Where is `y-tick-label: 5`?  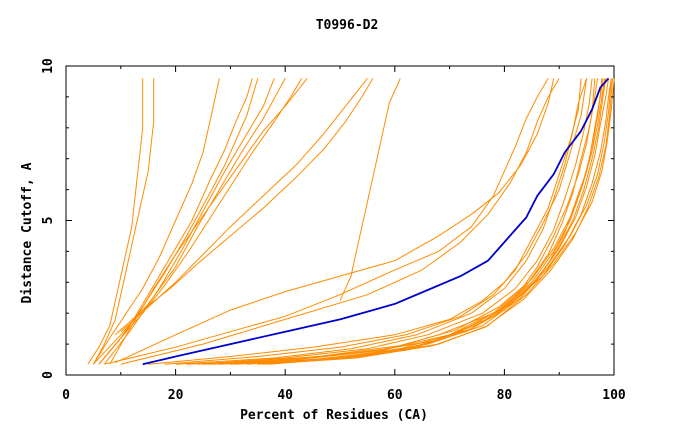 y-tick-label: 5 is located at coordinates (48, 221).